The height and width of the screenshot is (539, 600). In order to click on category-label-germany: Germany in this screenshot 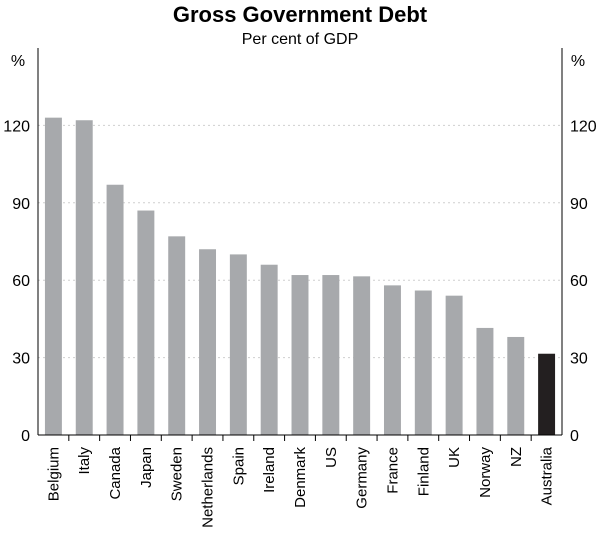, I will do `click(362, 478)`.